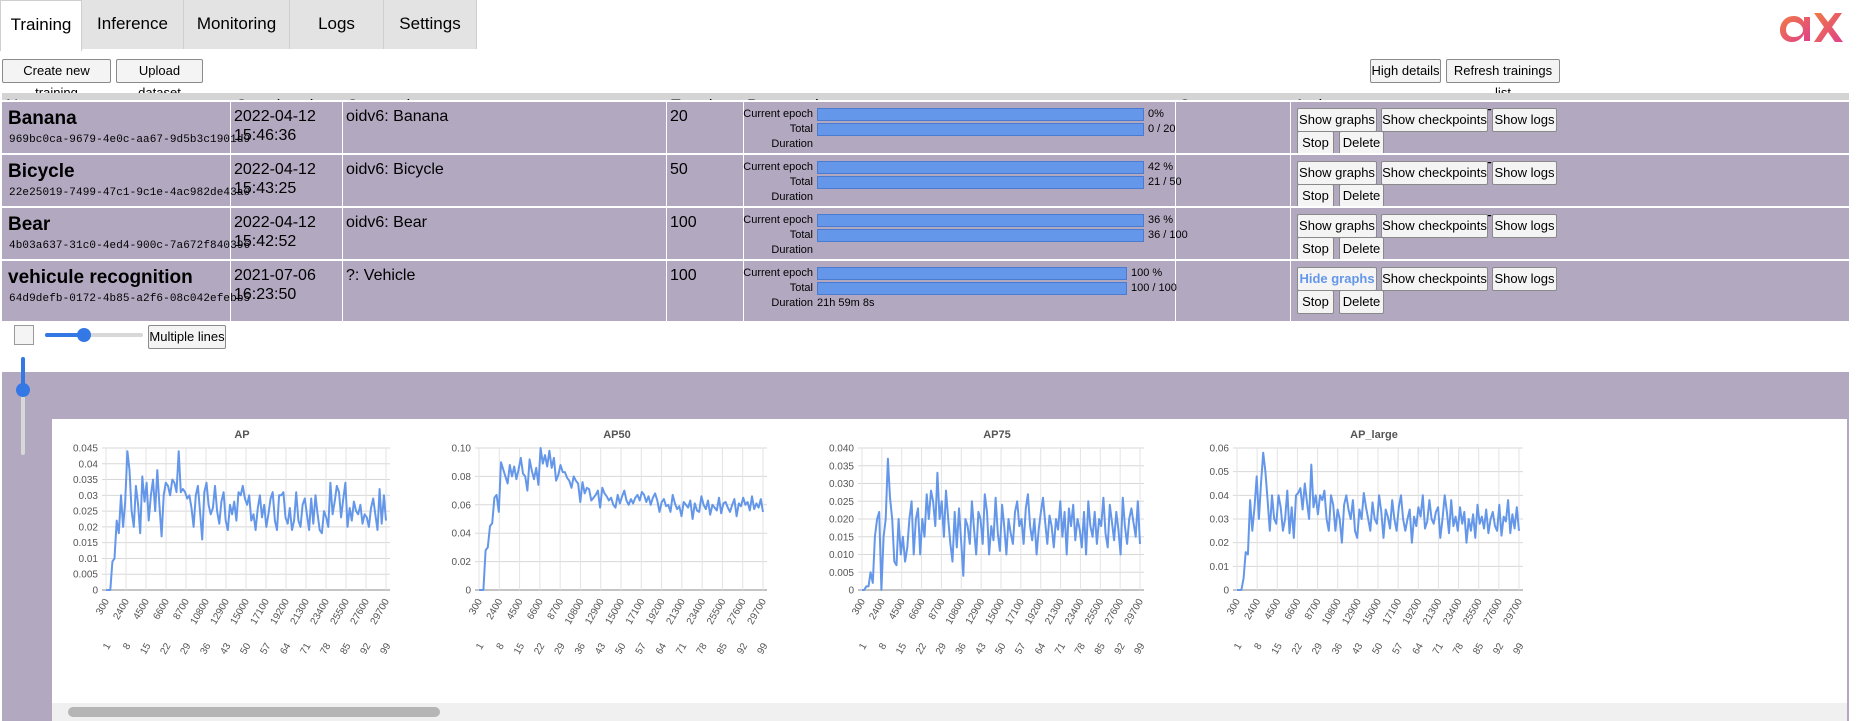 This screenshot has height=721, width=1860. What do you see at coordinates (1165, 182) in the screenshot?
I see `total-value: 21 / 50` at bounding box center [1165, 182].